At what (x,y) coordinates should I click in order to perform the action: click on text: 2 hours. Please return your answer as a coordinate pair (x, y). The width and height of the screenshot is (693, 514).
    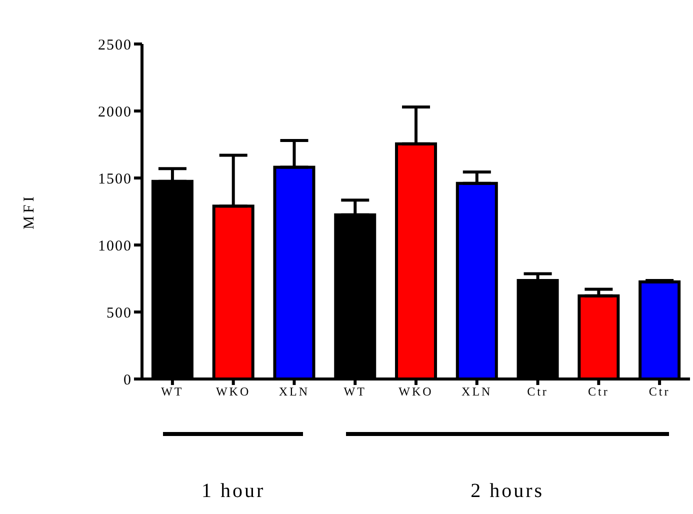
    Looking at the image, I should click on (508, 491).